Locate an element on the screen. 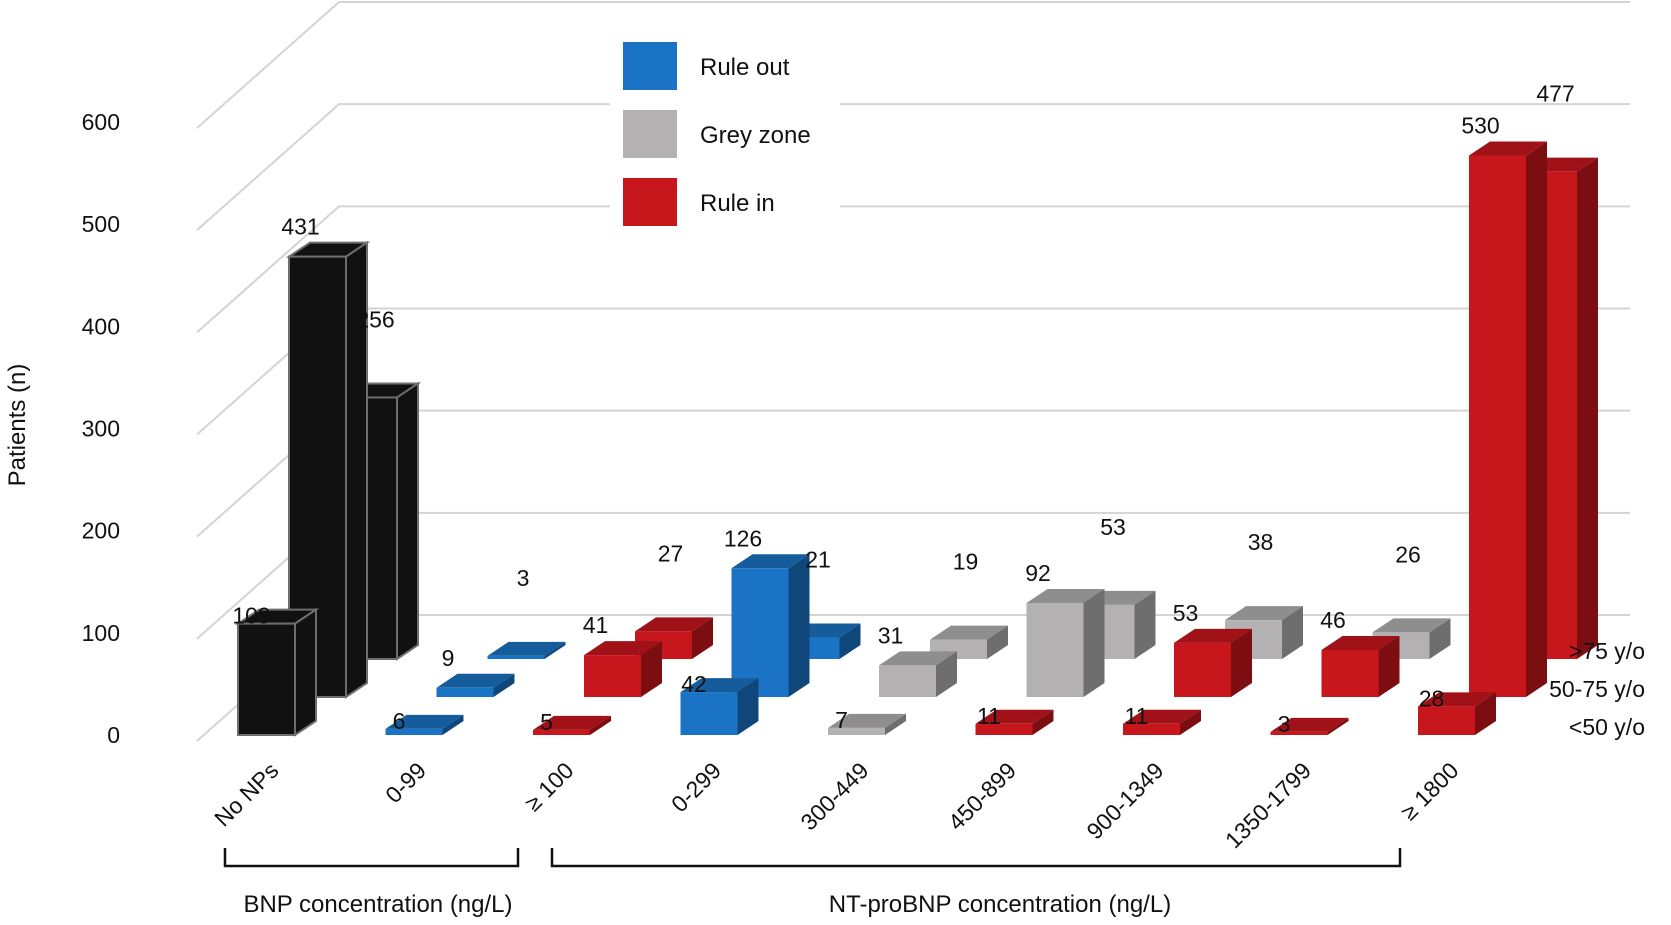 Image resolution: width=1671 pixels, height=925 pixels. category-label-no-nps: No NPs is located at coordinates (246, 794).